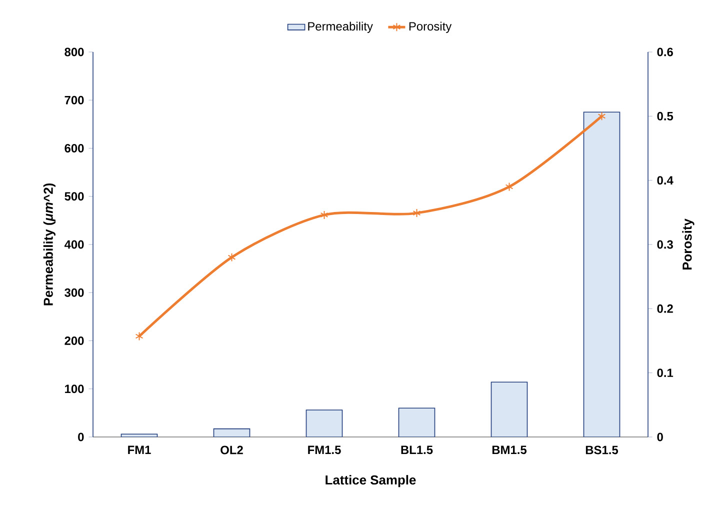 The width and height of the screenshot is (721, 512). Describe the element at coordinates (665, 373) in the screenshot. I see `y2-tick-label: 0.1` at that location.